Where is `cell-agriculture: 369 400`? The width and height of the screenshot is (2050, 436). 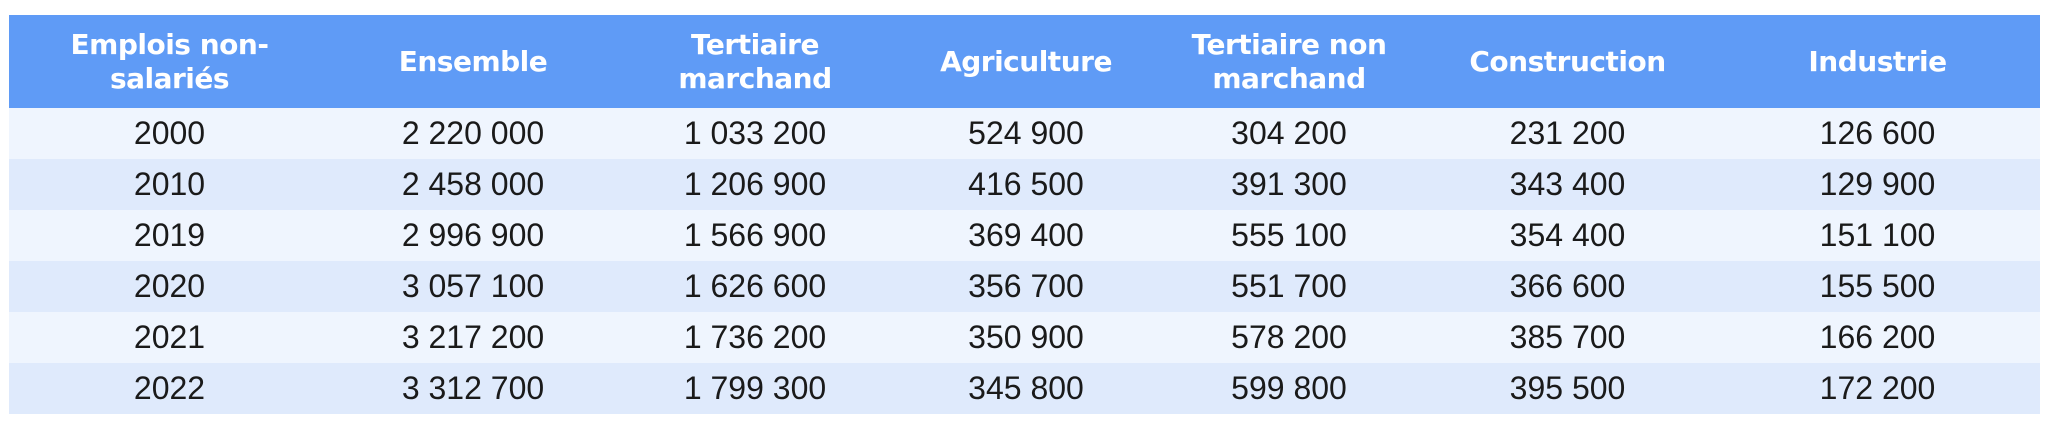 cell-agriculture: 369 400 is located at coordinates (1026, 235).